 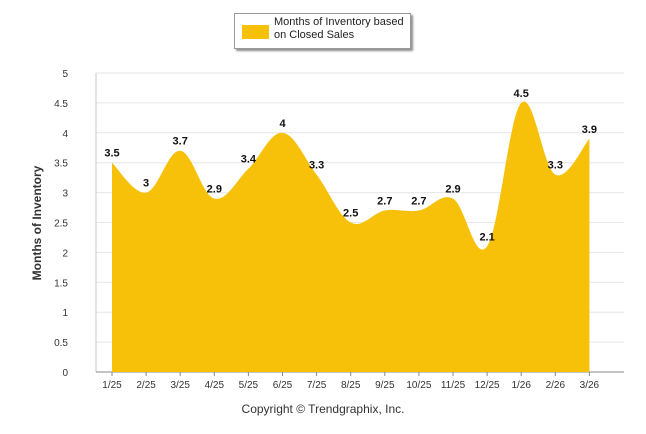 What do you see at coordinates (65, 373) in the screenshot?
I see `y-tick-label: 0` at bounding box center [65, 373].